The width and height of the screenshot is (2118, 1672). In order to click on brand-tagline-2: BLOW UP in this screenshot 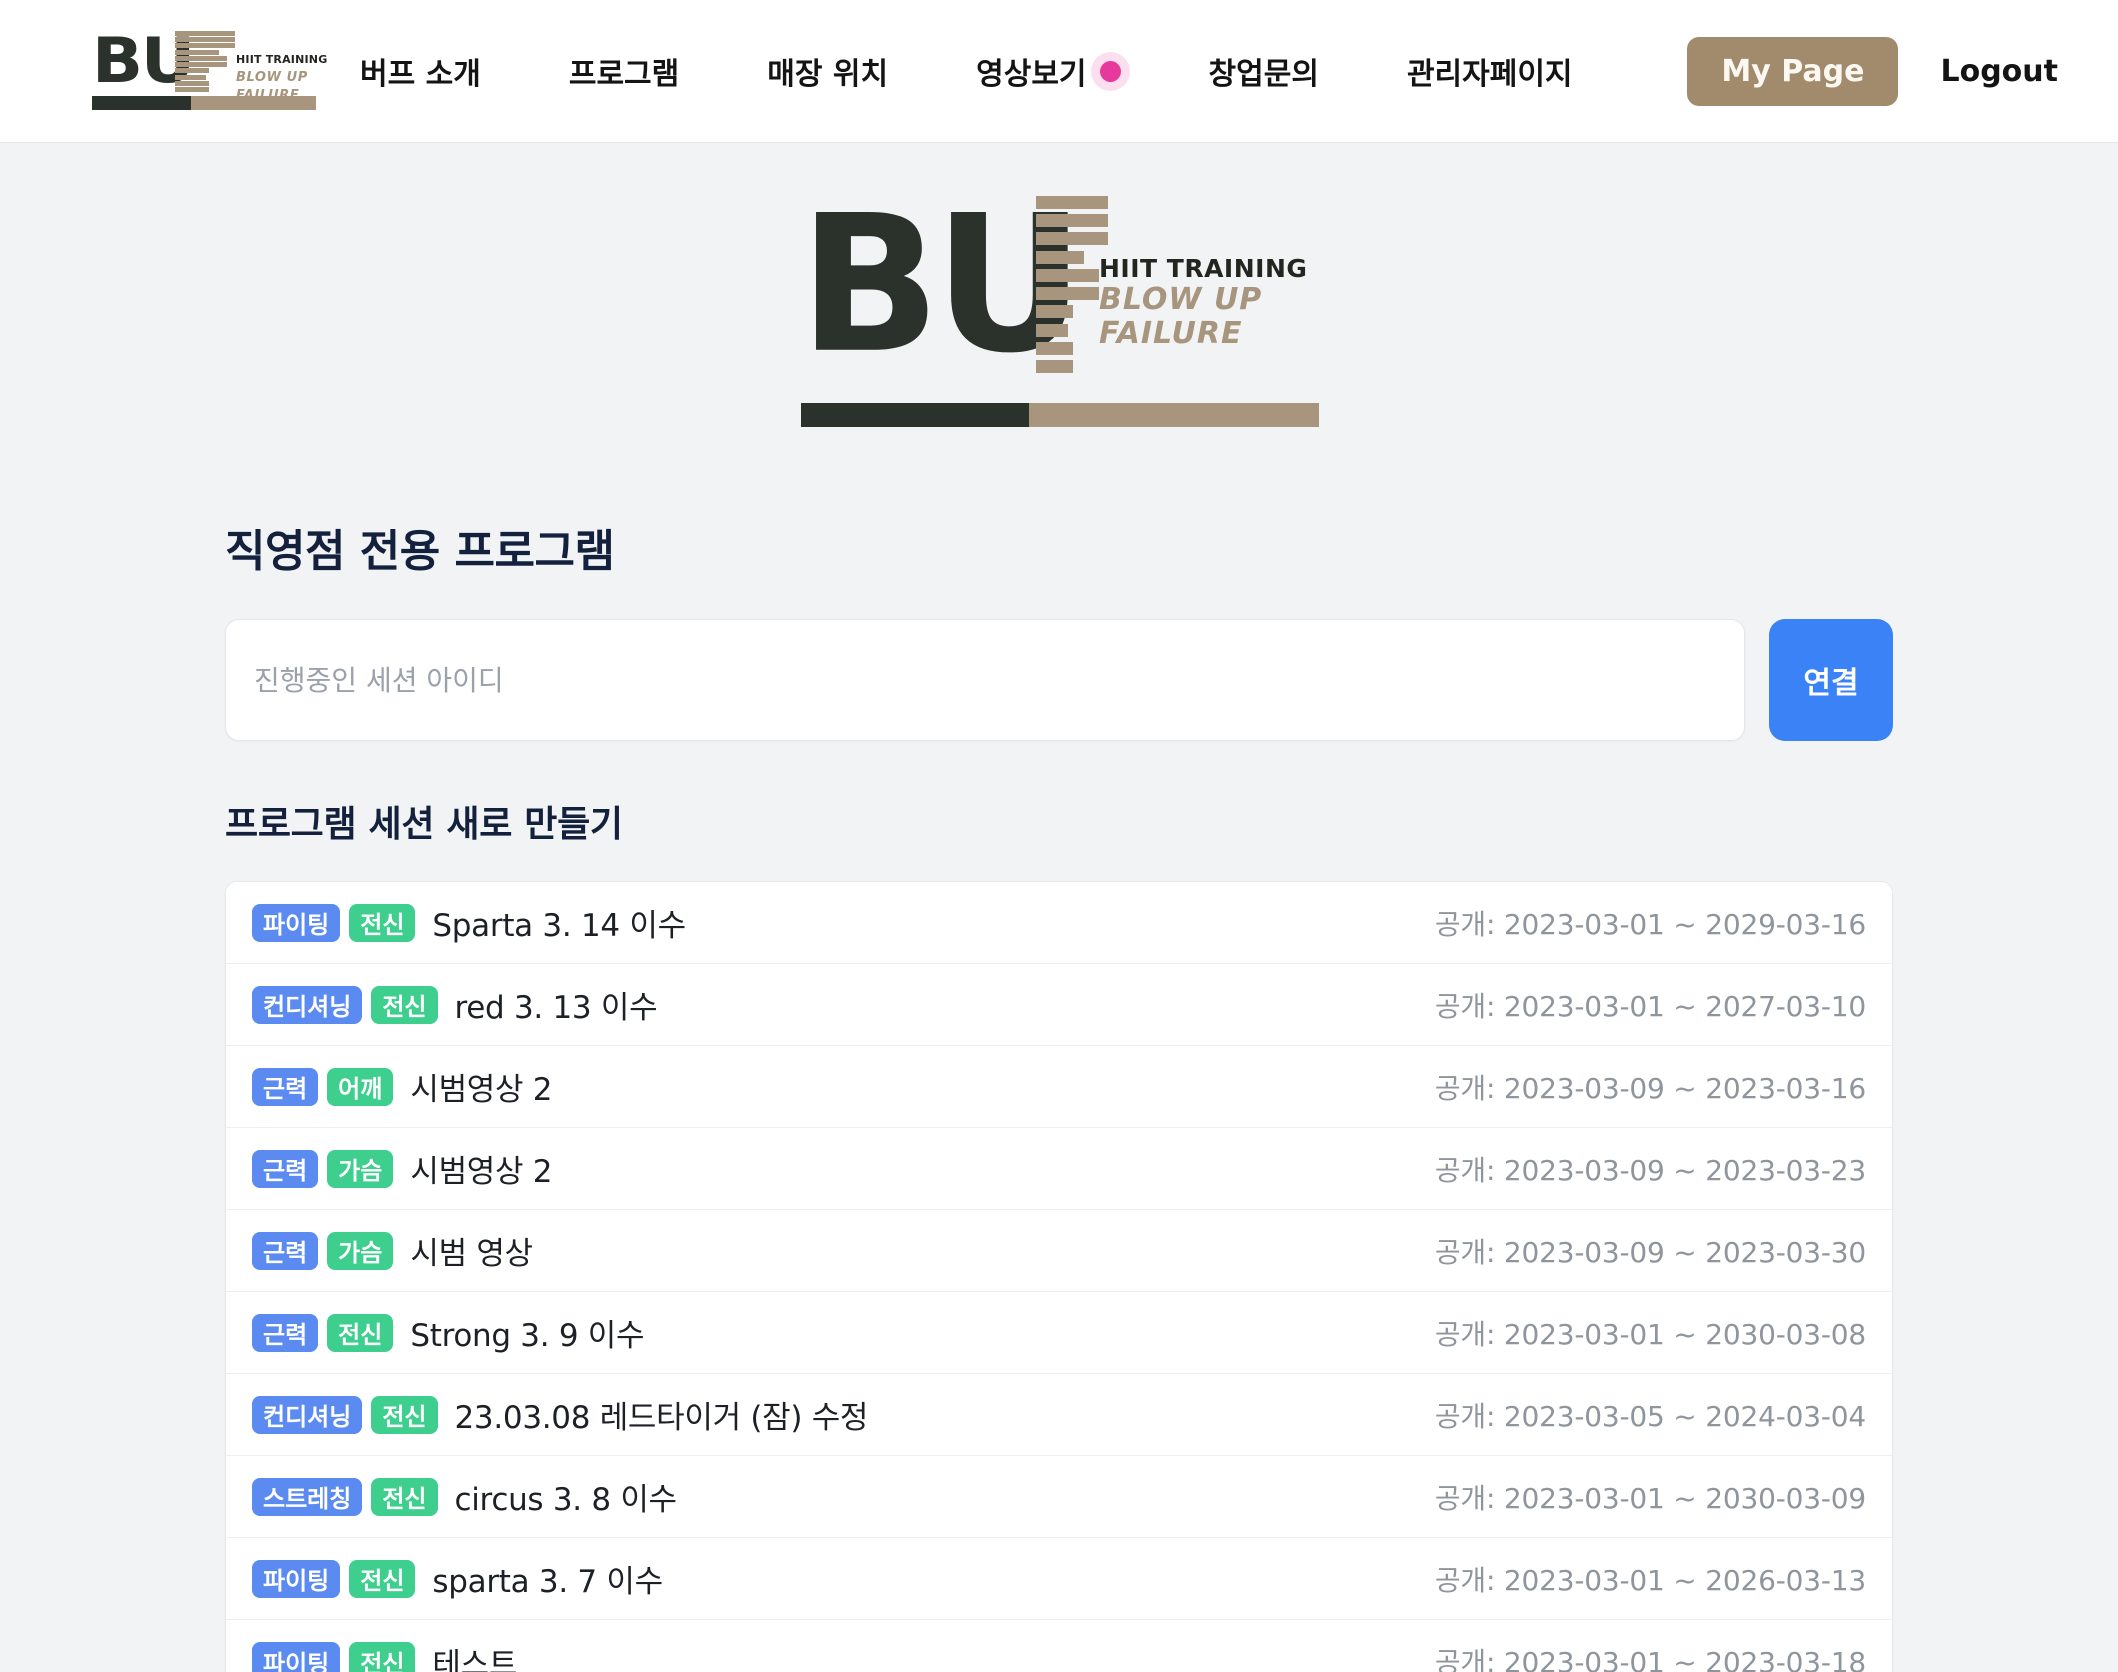, I will do `click(272, 77)`.